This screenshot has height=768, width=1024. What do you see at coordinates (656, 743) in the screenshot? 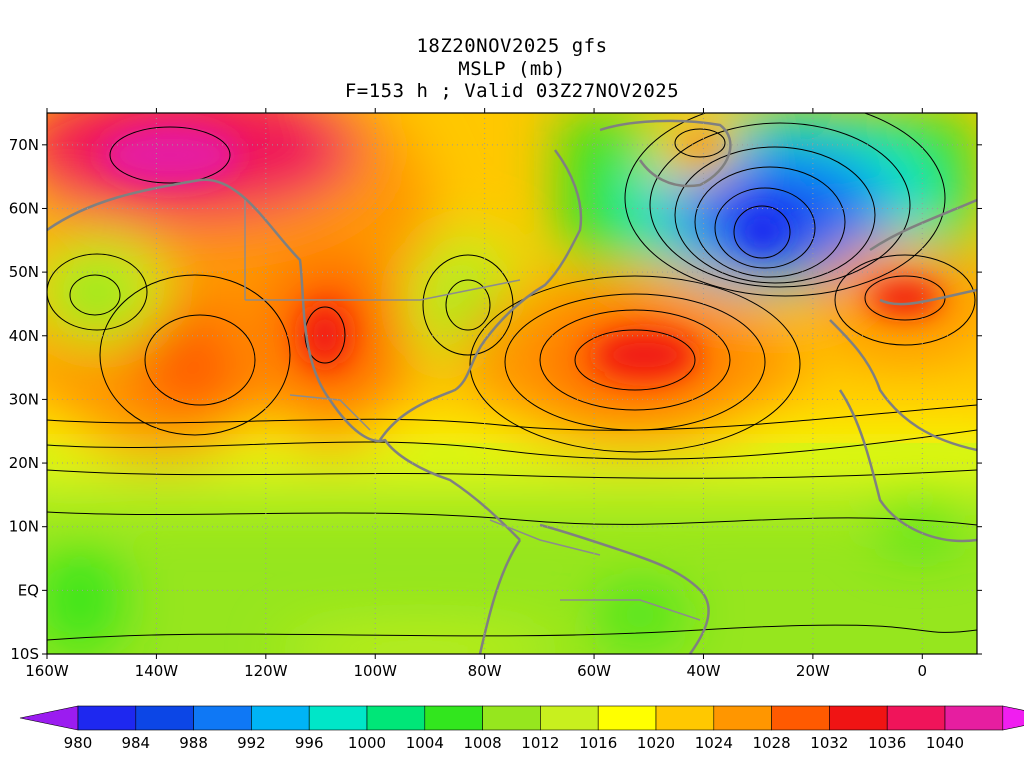
I see `colorbar-label: 1020` at bounding box center [656, 743].